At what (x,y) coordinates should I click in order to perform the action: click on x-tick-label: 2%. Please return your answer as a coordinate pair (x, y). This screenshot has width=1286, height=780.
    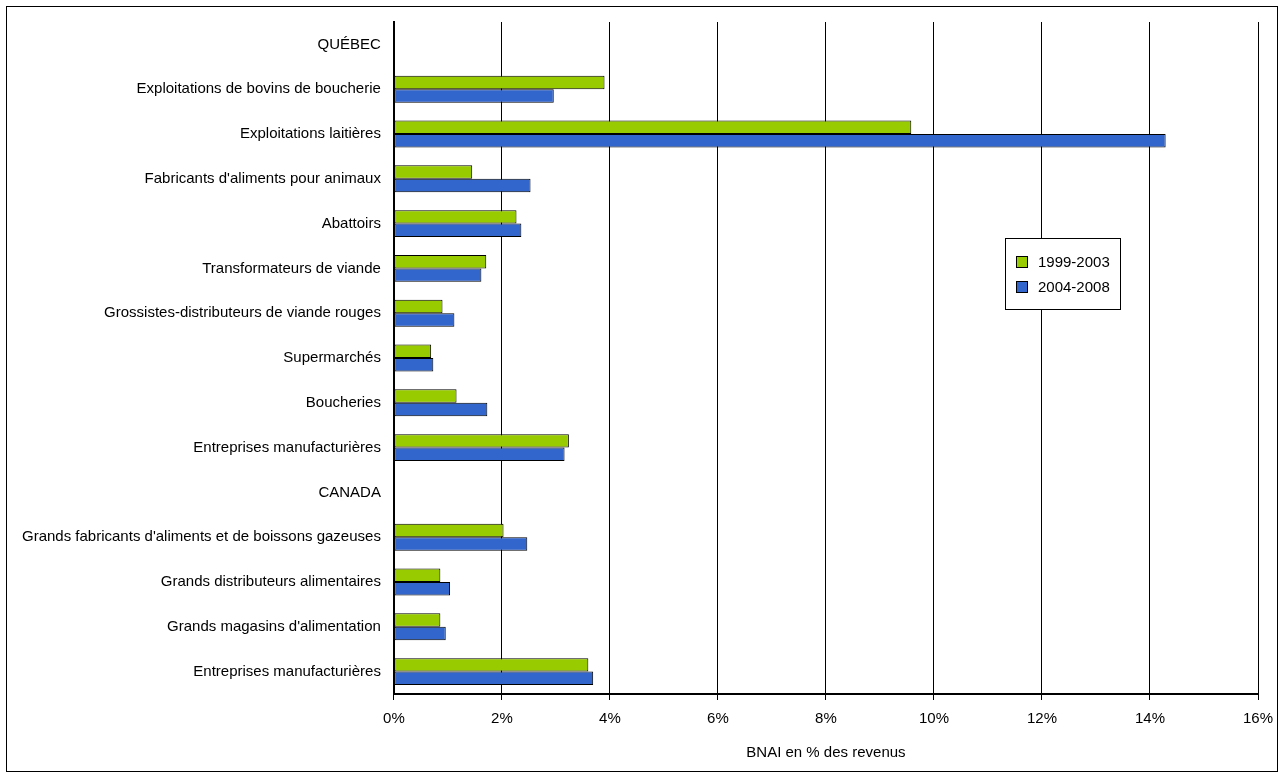
    Looking at the image, I should click on (502, 718).